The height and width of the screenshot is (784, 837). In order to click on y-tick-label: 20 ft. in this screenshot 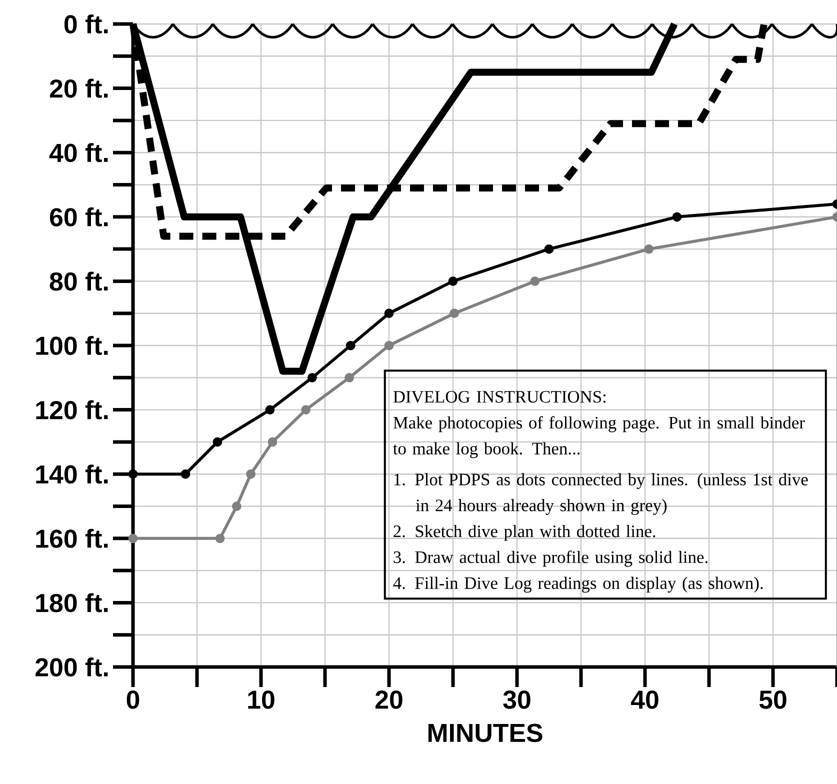, I will do `click(79, 88)`.